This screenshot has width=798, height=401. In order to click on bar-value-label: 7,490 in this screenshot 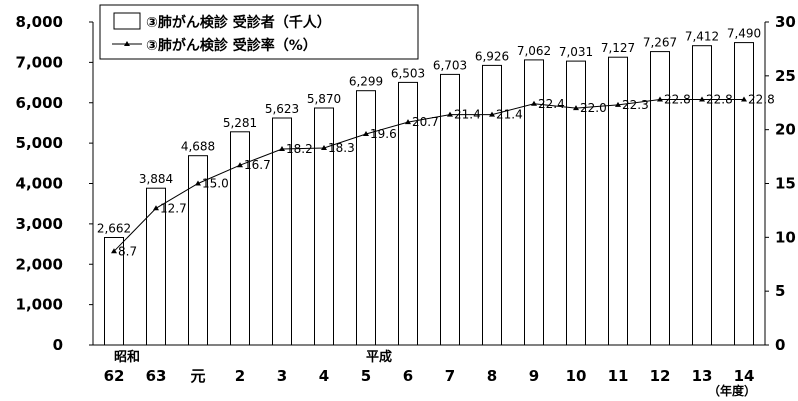, I will do `click(744, 34)`.